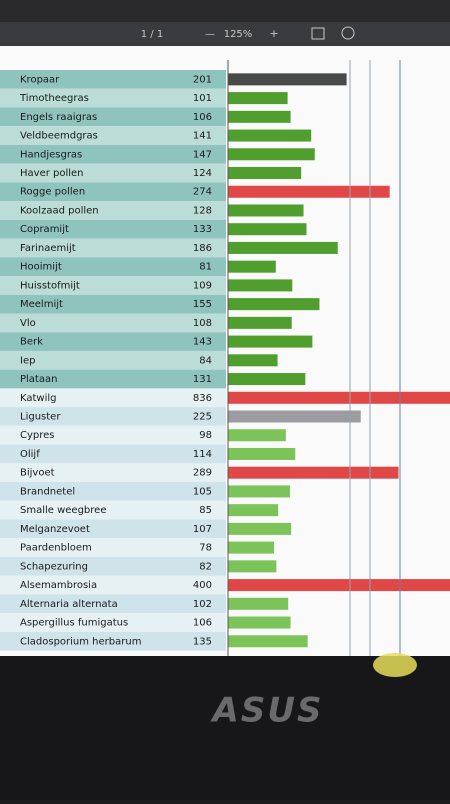 This screenshot has width=450, height=804. What do you see at coordinates (41, 267) in the screenshot?
I see `category-label: Hooimijt` at bounding box center [41, 267].